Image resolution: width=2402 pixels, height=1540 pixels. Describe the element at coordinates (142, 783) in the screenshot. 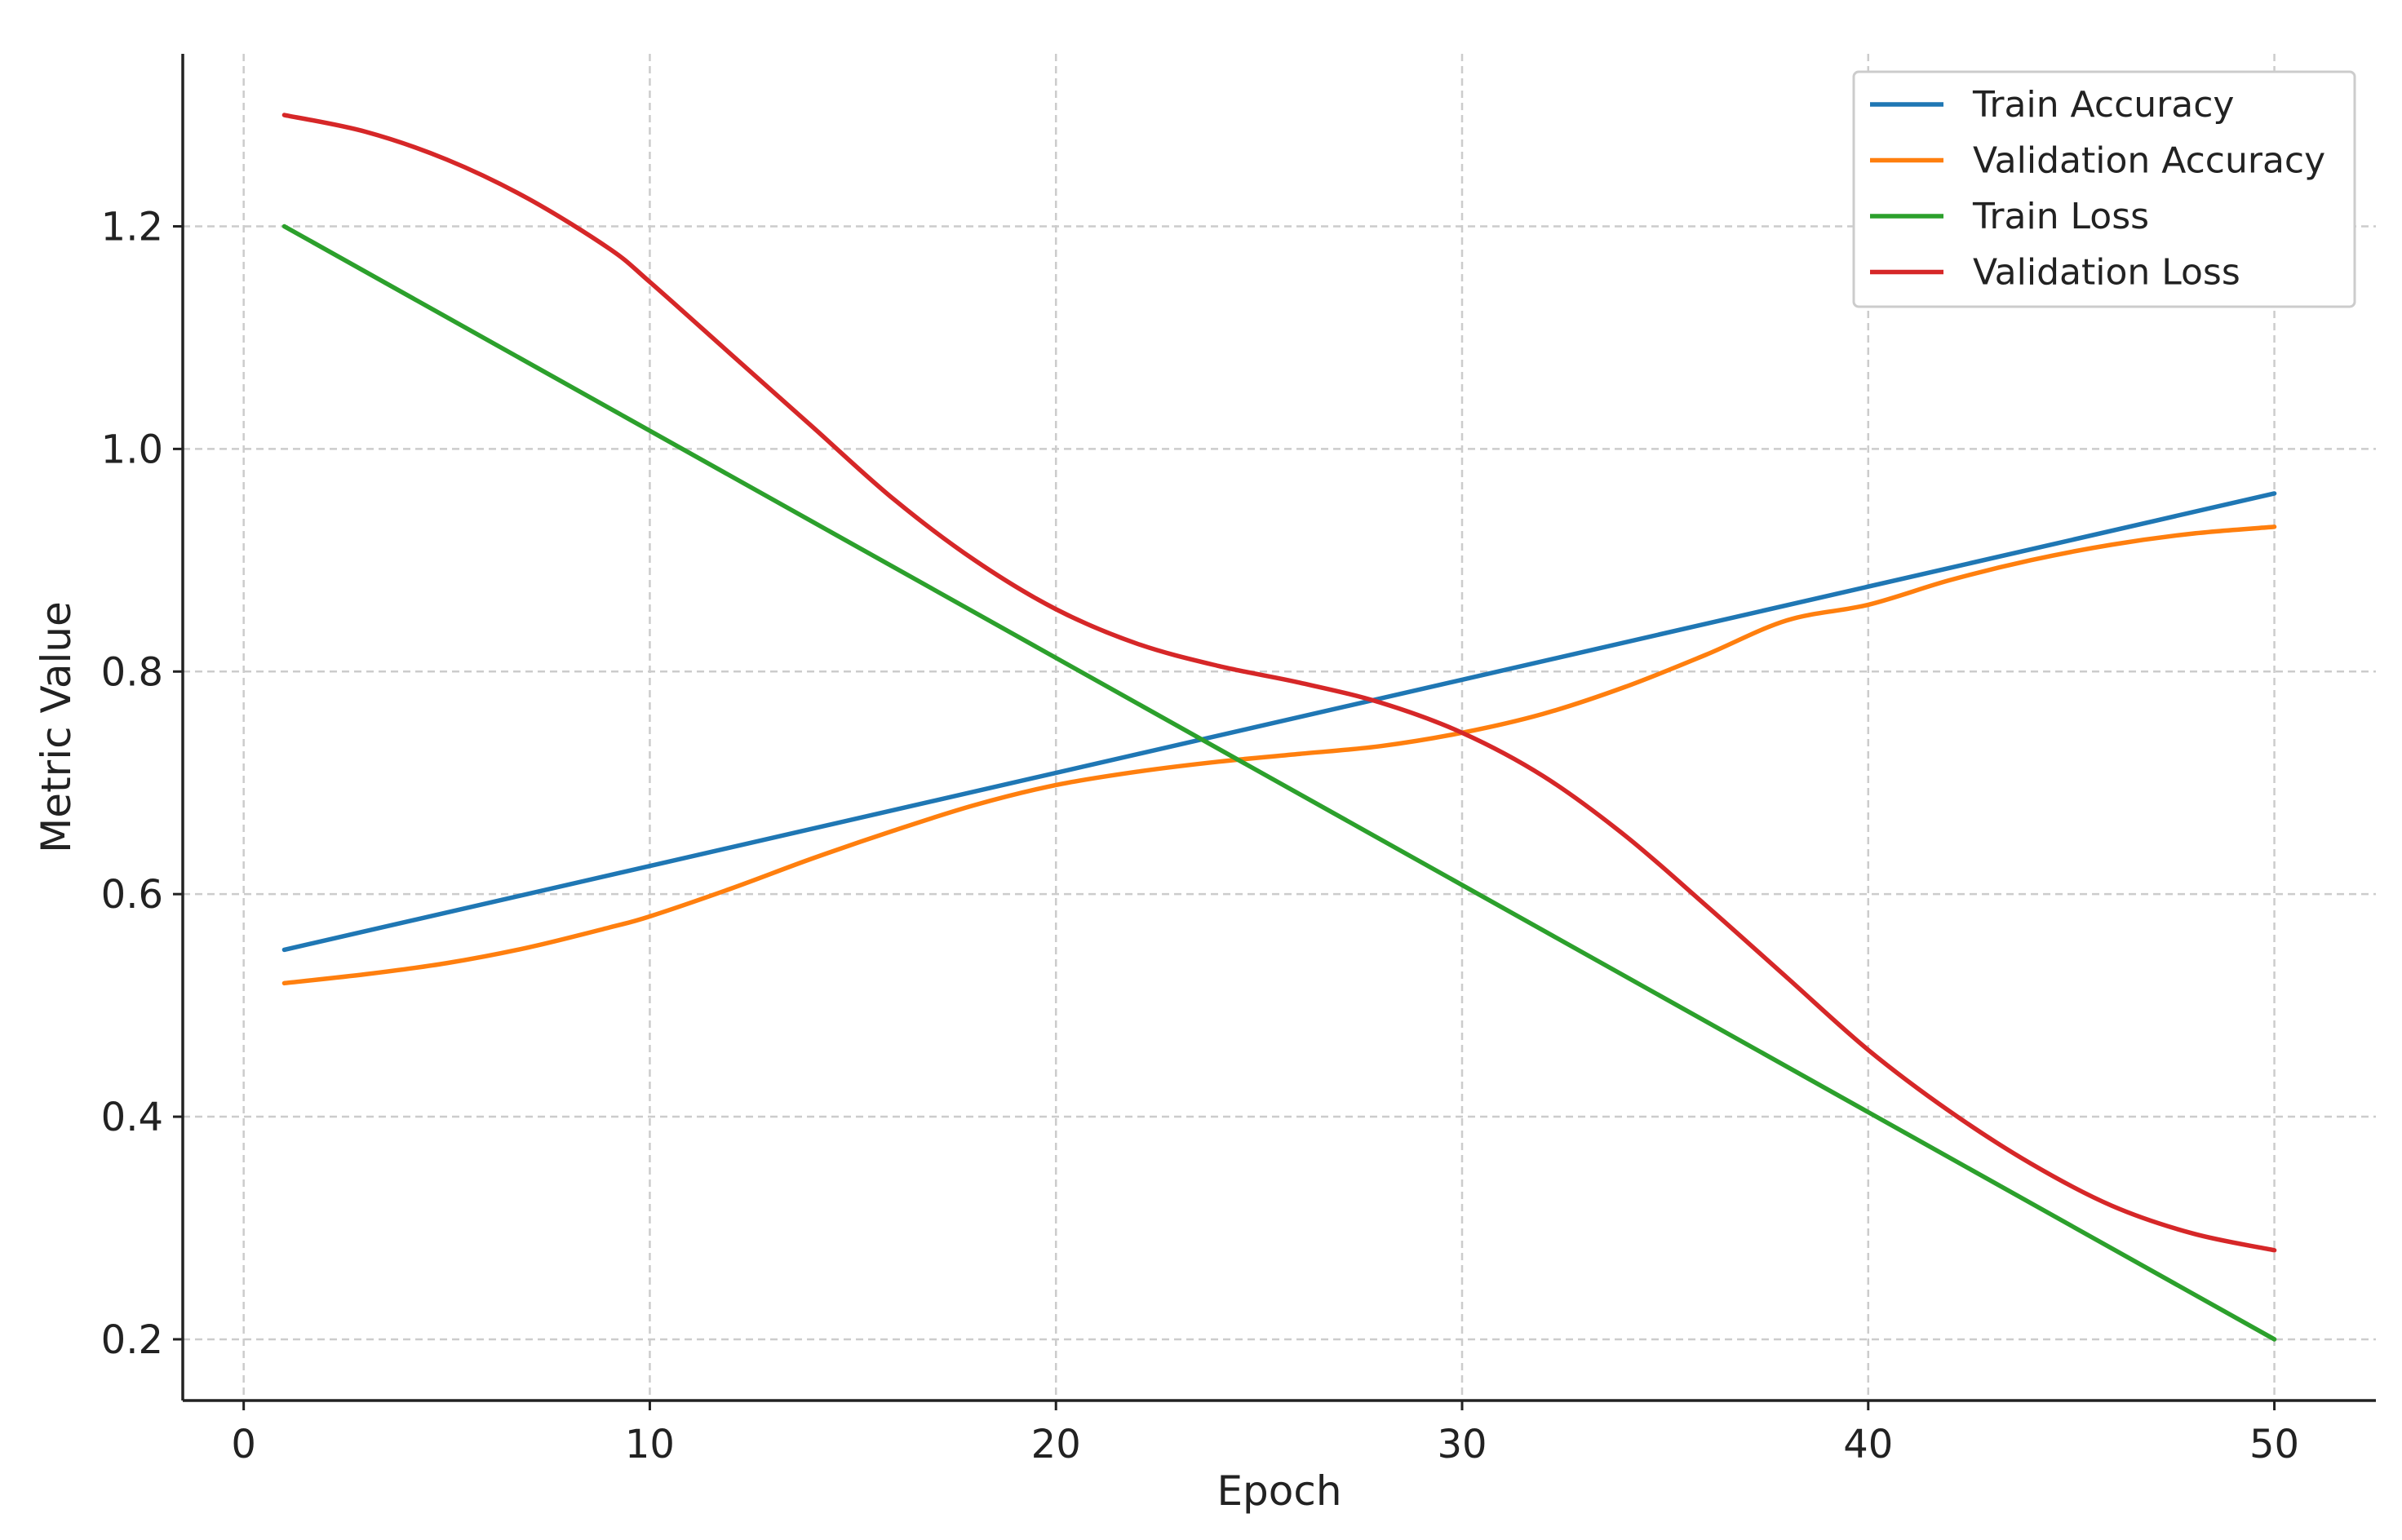

I see `y-axis-ticks: 0.2 0.4 0.6 0.8 1.0 1.2` at that location.